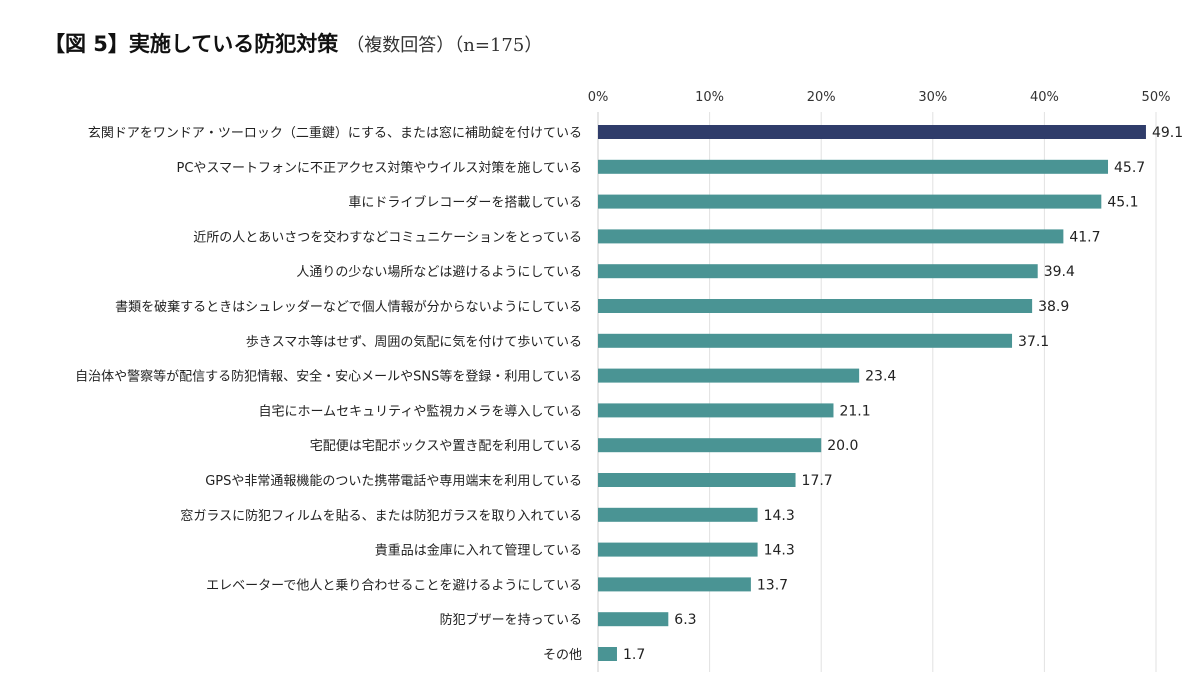  I want to click on category-label: PCやスマートフォンに不正アクセス対策やウイルス対策を施している, so click(380, 168).